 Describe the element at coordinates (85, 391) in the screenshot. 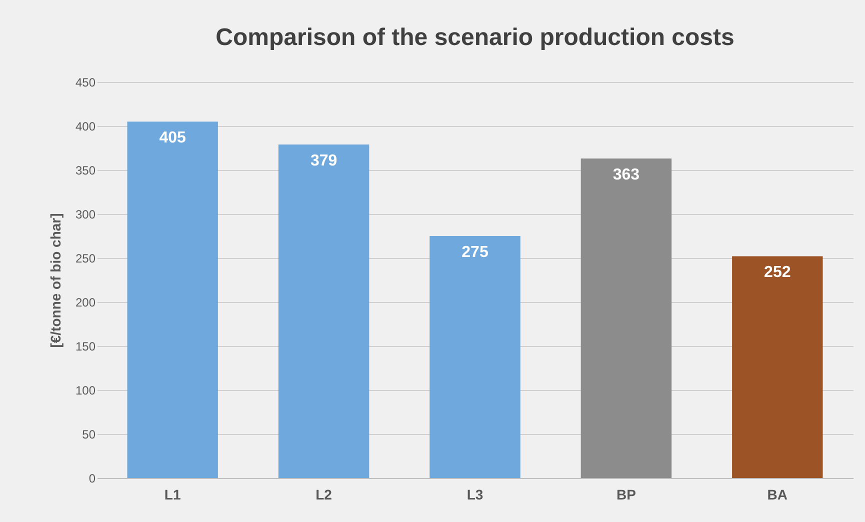

I see `y-tick-label: 100` at that location.